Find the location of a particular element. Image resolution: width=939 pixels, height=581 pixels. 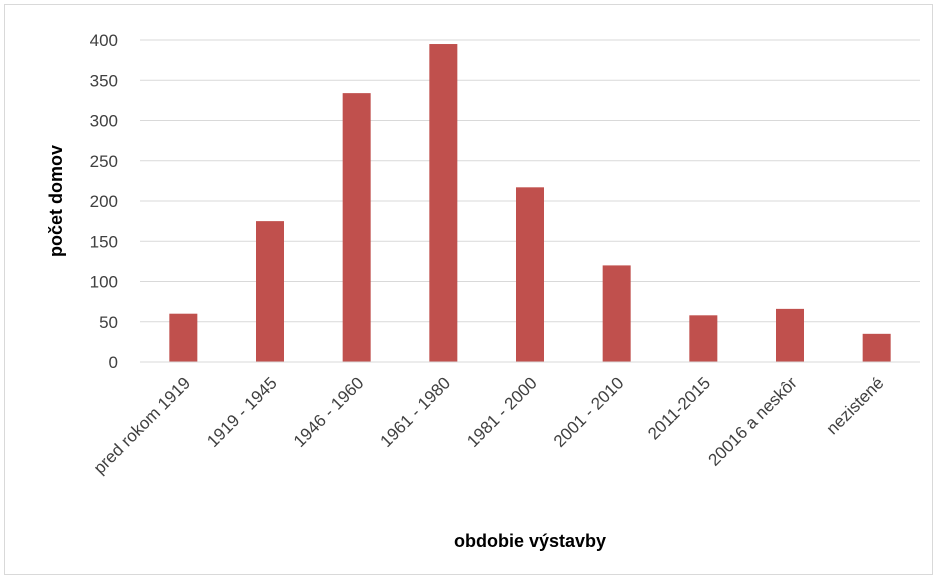

y-tick-label: 300 is located at coordinates (104, 121).